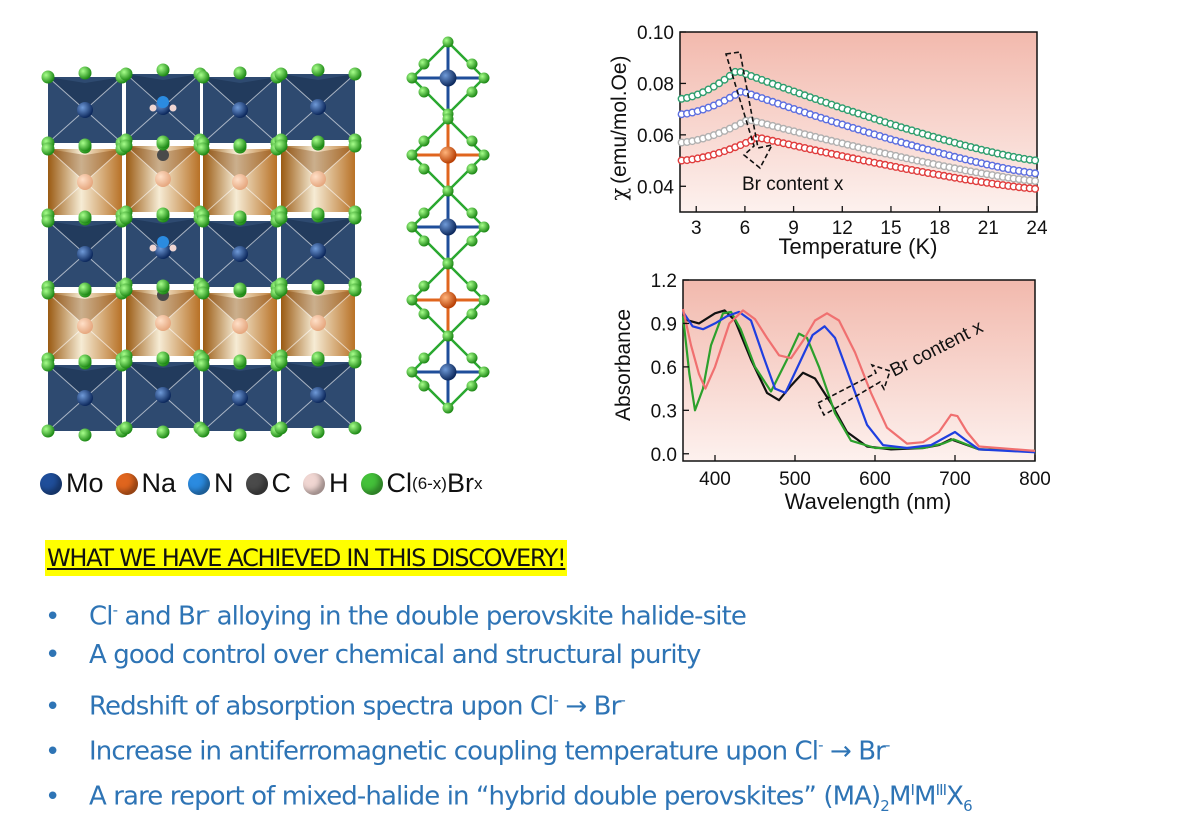 The image size is (1200, 826). Describe the element at coordinates (795, 479) in the screenshot. I see `x-tick-label: 500` at that location.